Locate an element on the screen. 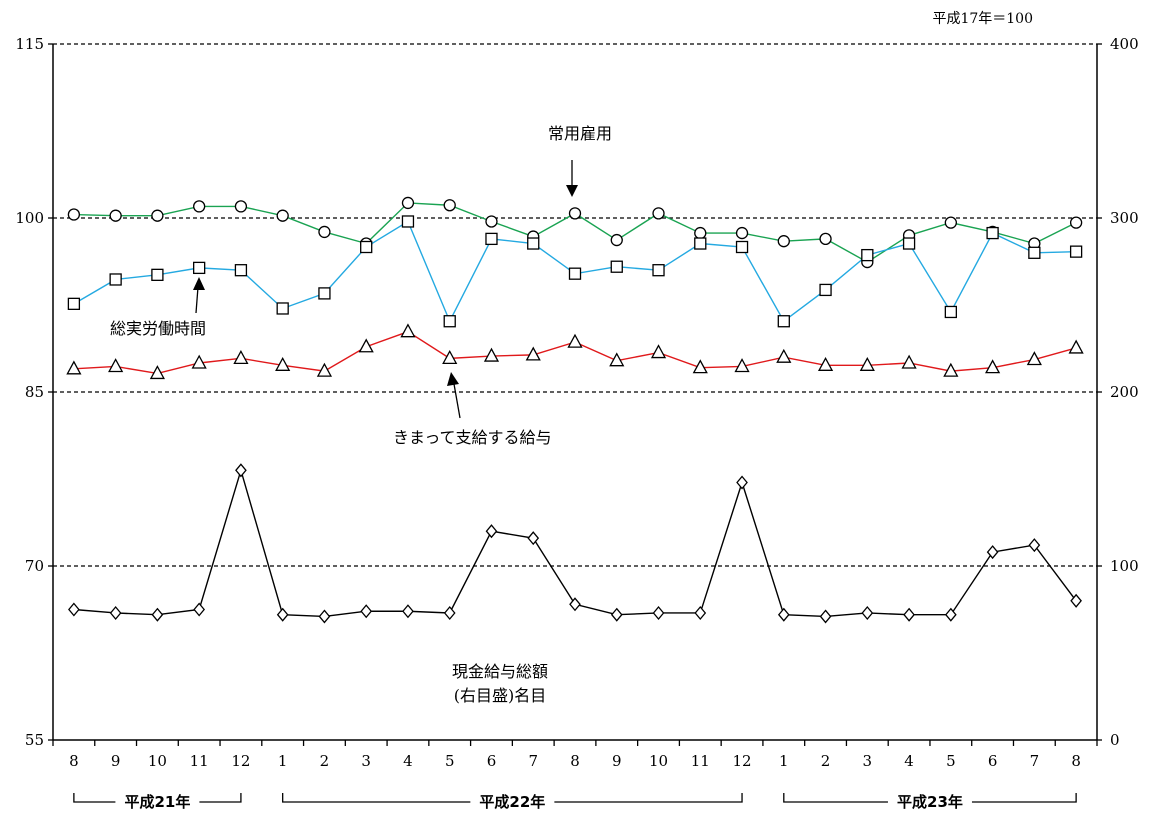 This screenshot has height=813, width=1153. left-tick-label-70: 70 is located at coordinates (34, 566).